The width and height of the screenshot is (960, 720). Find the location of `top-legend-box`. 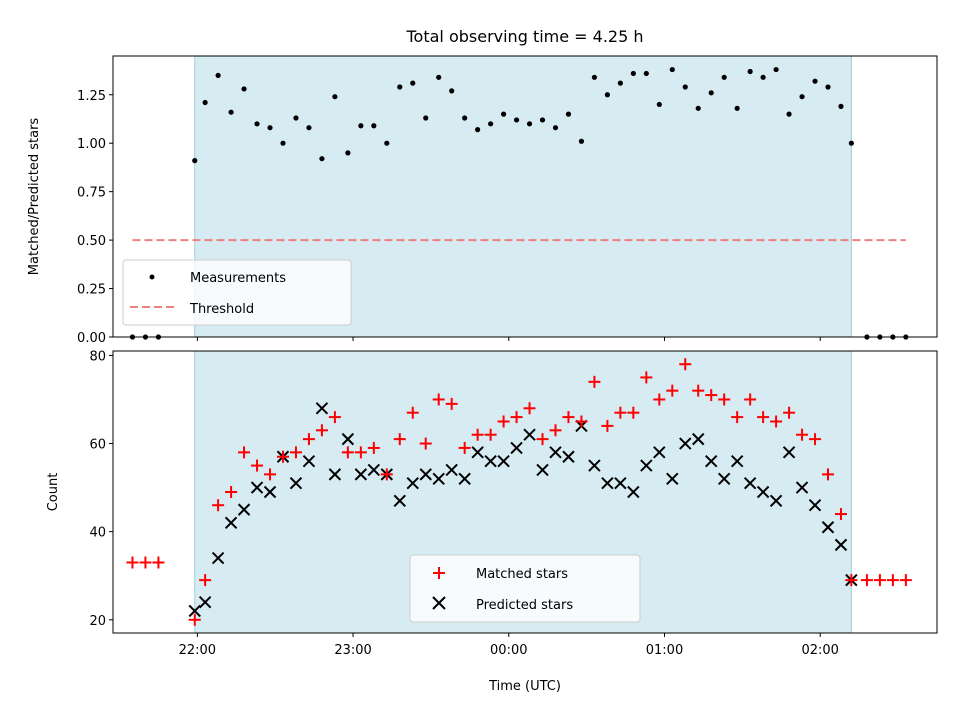

top-legend-box is located at coordinates (237, 292).